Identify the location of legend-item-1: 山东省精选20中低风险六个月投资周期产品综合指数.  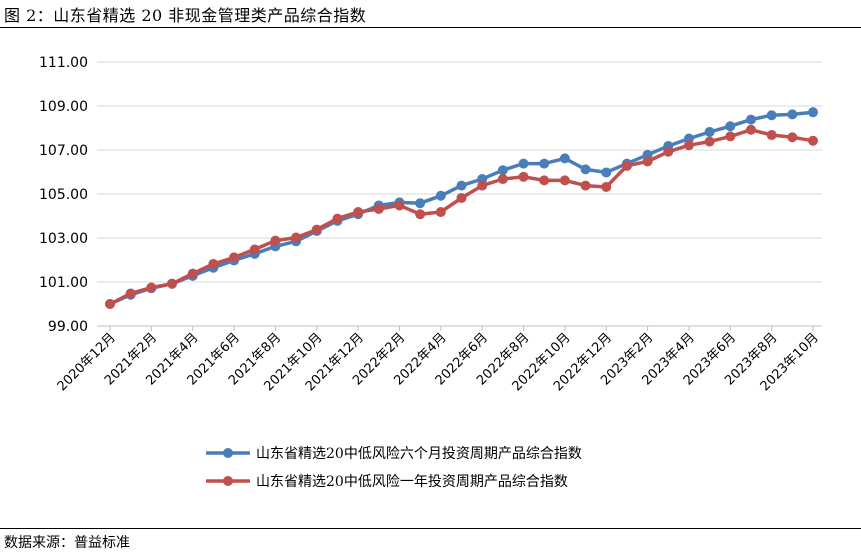
(394, 454).